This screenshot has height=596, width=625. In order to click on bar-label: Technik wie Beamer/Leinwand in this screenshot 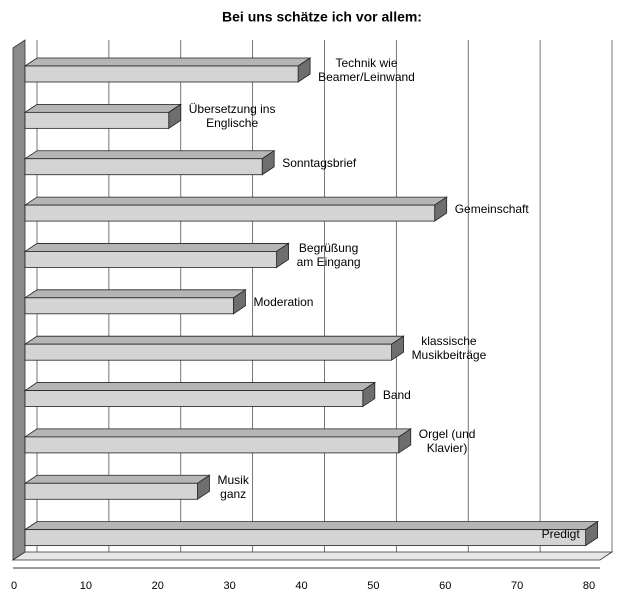, I will do `click(366, 70)`.